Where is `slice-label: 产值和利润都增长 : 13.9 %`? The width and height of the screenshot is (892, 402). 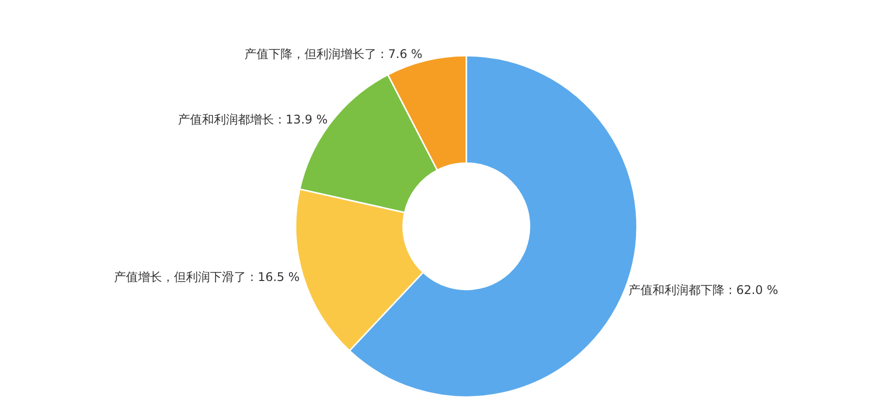 slice-label: 产值和利润都增长 : 13.9 % is located at coordinates (253, 119).